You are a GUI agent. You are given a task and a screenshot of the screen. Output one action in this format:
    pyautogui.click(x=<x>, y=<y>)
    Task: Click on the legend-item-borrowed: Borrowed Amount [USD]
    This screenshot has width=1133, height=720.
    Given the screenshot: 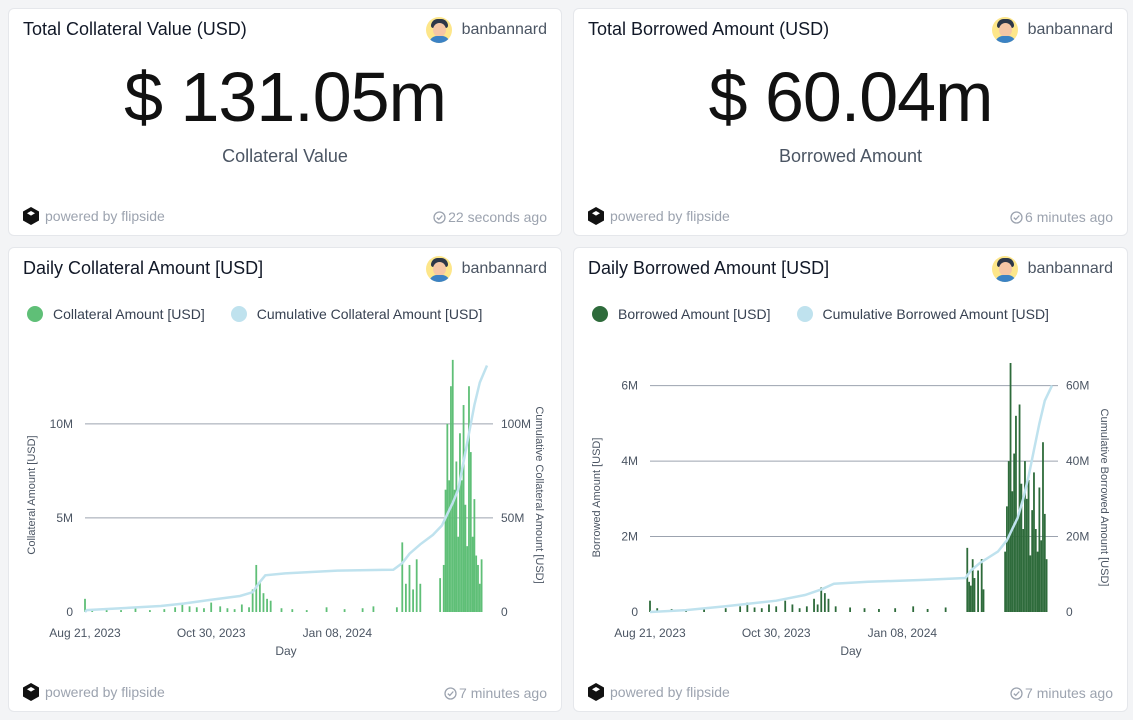 What is the action you would take?
    pyautogui.click(x=681, y=314)
    